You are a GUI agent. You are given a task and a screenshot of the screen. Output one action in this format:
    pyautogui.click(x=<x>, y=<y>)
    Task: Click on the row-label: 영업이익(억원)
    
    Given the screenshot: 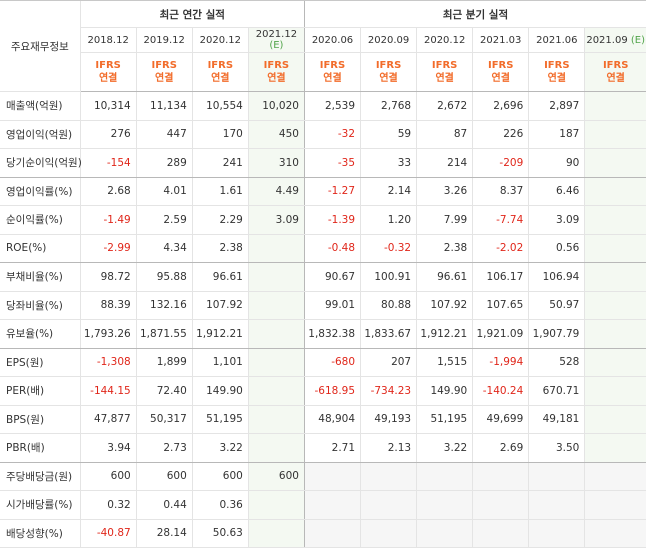 What is the action you would take?
    pyautogui.click(x=40, y=134)
    